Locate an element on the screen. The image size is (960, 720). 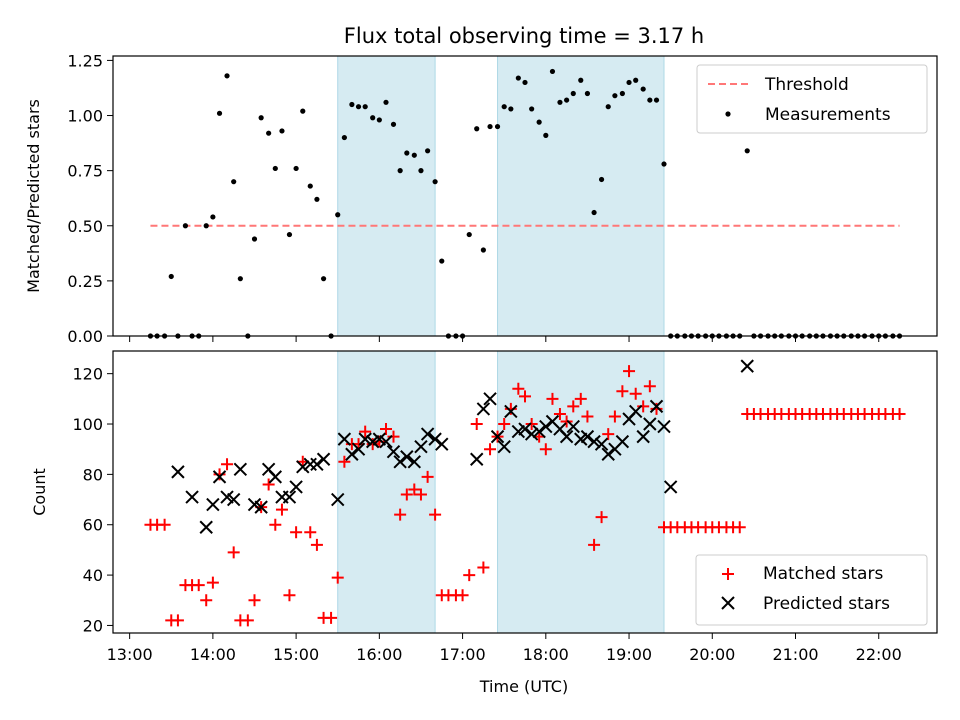
x-tick-label: 13:00 is located at coordinates (130, 654).